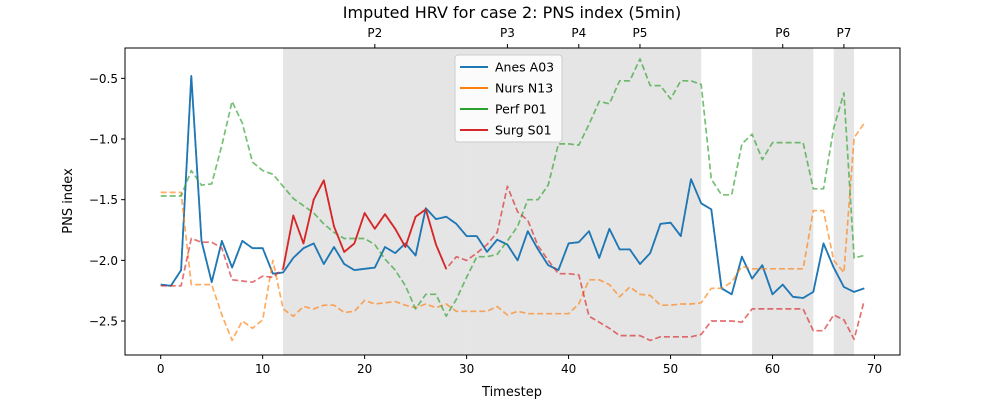  I want to click on x-axis-ticks: 0 10 20 30 40 50 60 70, so click(519, 365).